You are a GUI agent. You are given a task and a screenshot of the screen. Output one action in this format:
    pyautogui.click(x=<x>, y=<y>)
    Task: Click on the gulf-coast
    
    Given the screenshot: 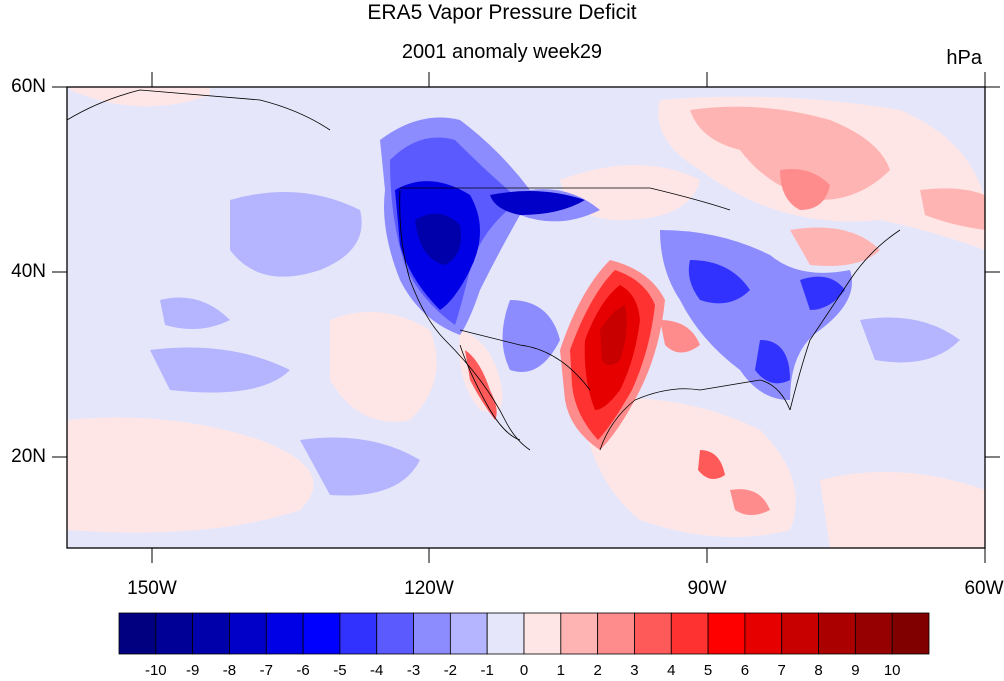 What is the action you would take?
    pyautogui.click(x=695, y=415)
    